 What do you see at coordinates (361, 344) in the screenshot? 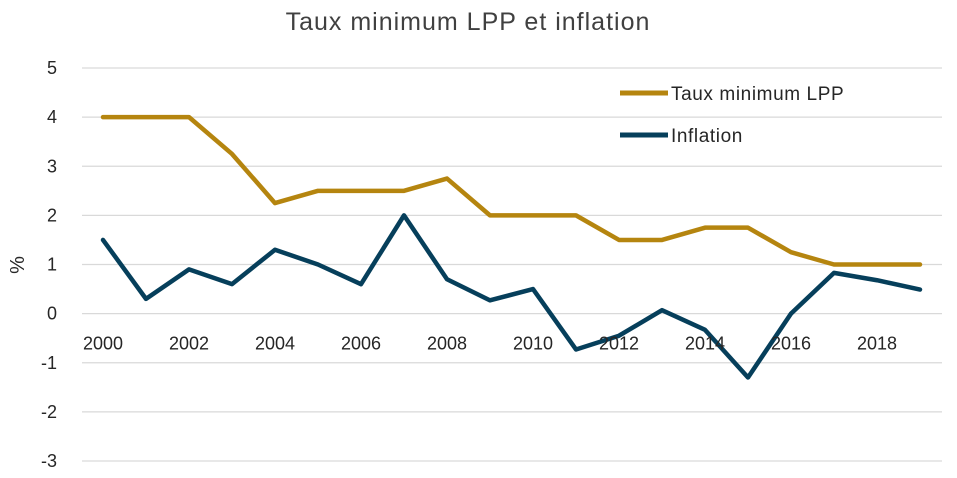
I see `x-tick-label: 2006` at bounding box center [361, 344].